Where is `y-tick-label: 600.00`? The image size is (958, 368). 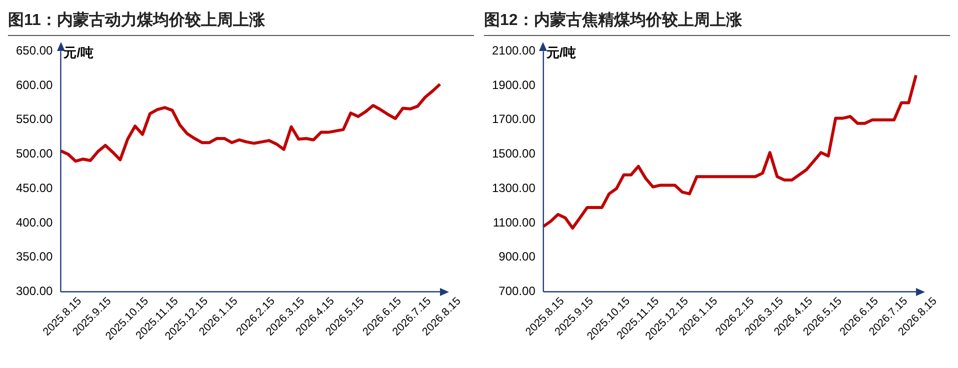 y-tick-label: 600.00 is located at coordinates (35, 85).